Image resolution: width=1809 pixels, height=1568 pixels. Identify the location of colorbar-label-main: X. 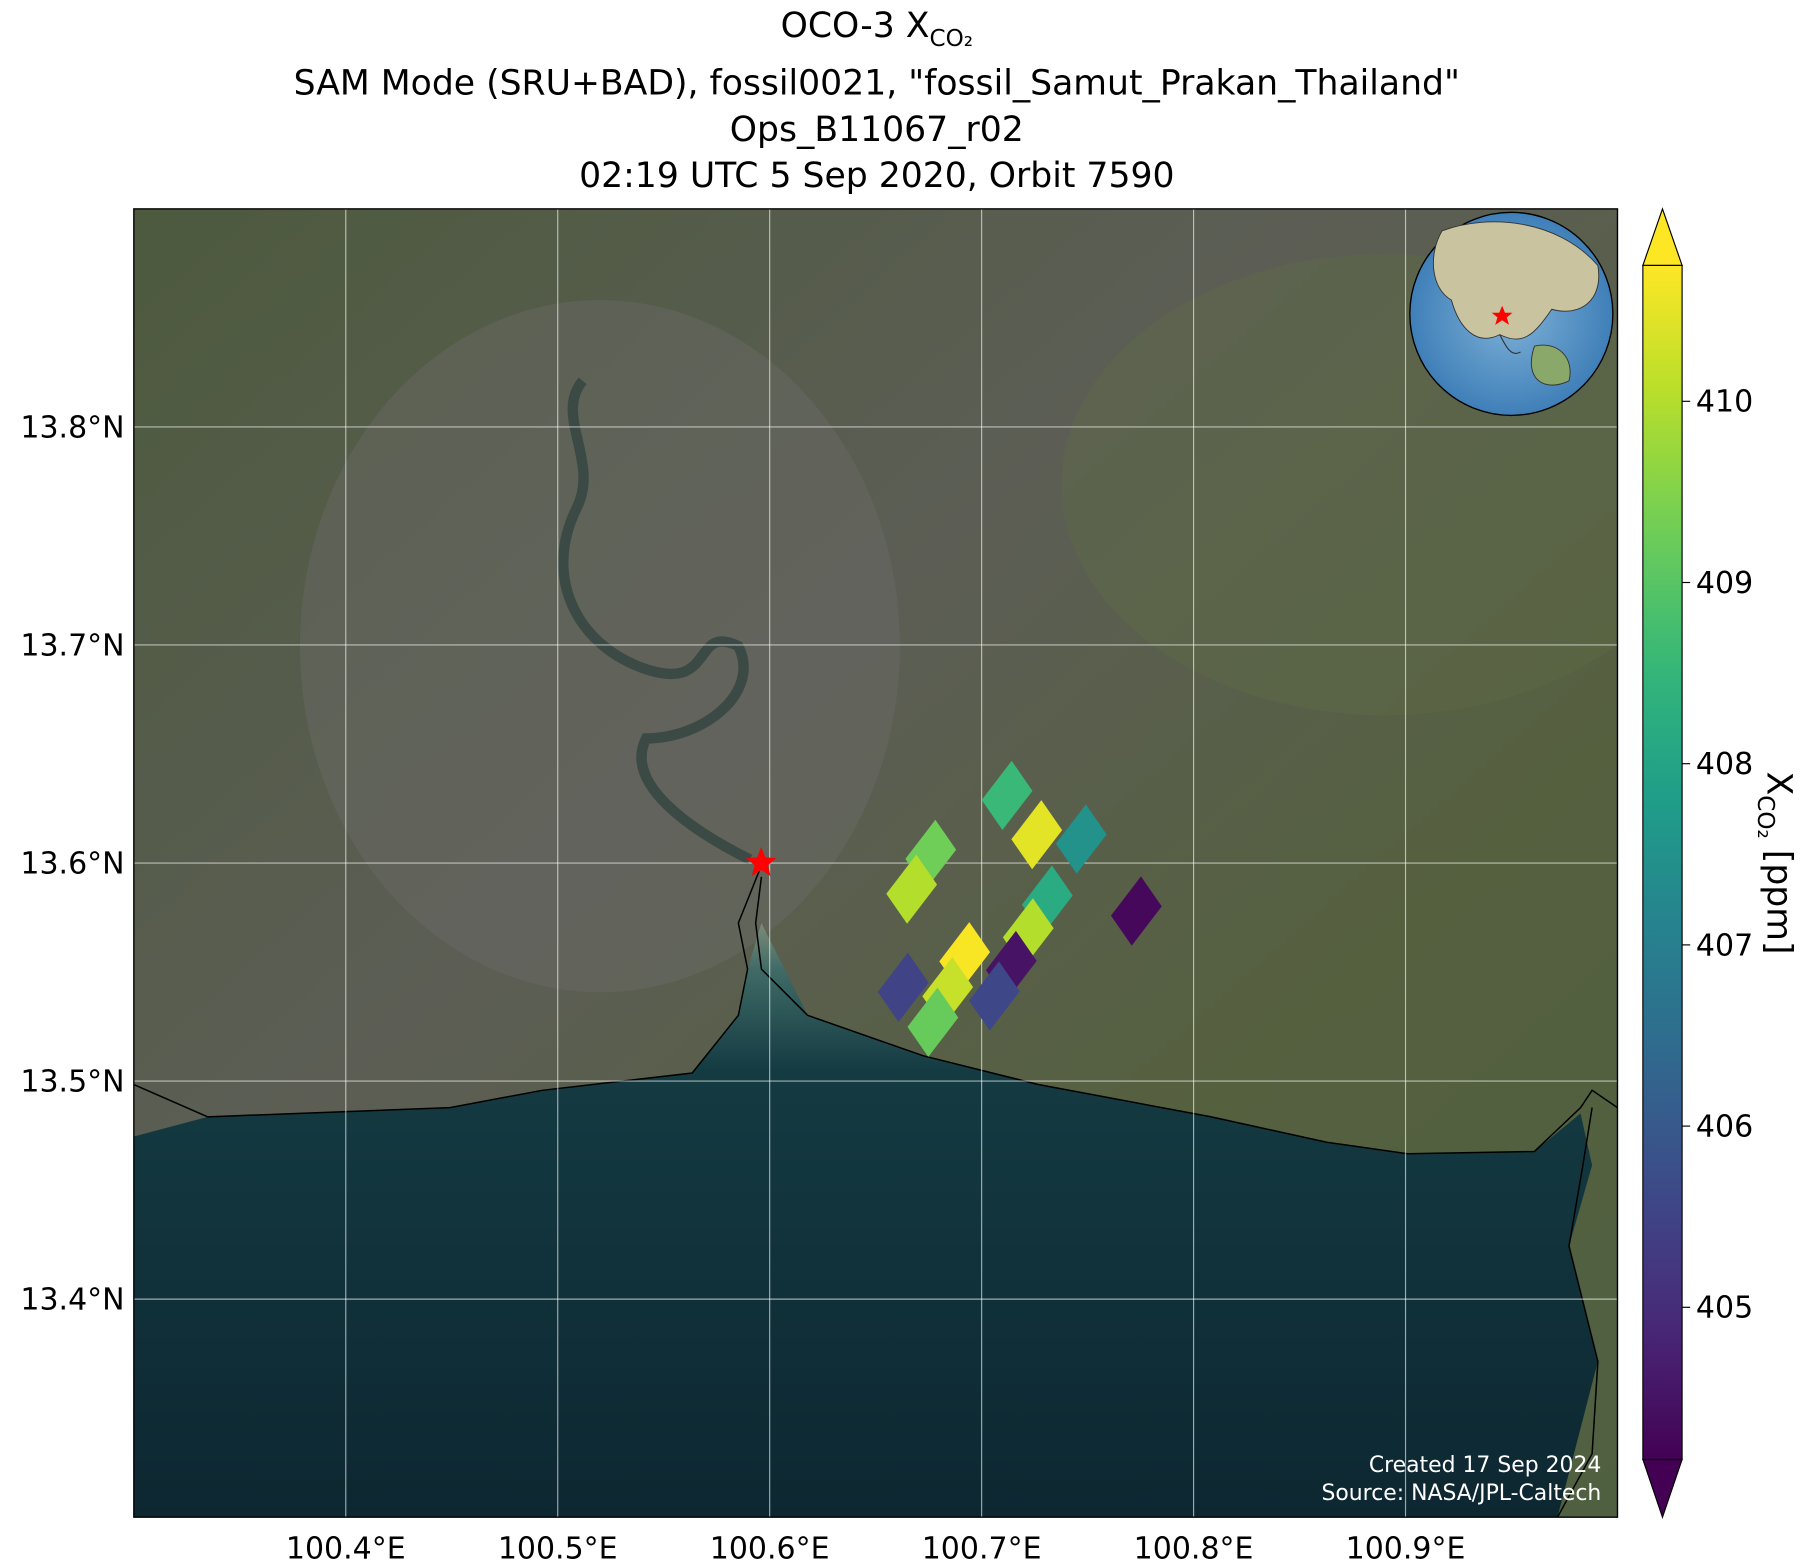
(1778, 784).